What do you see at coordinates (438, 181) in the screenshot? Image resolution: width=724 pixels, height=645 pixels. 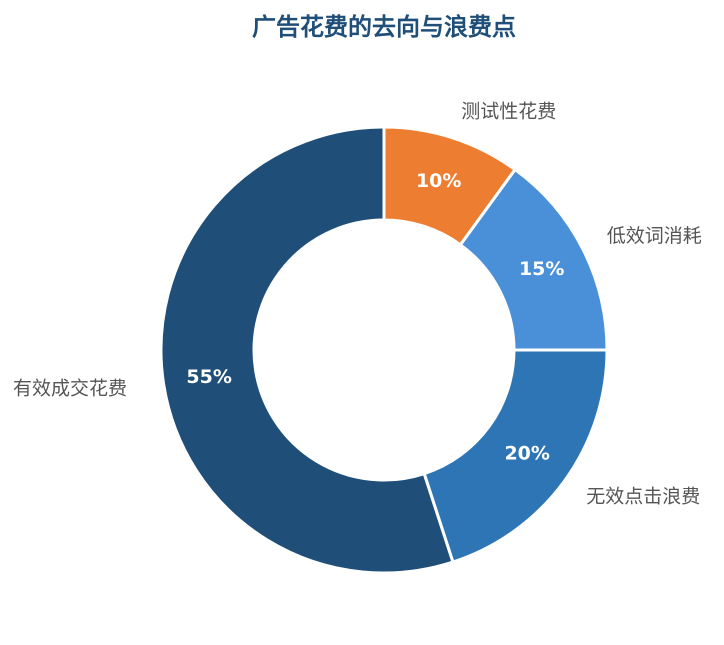 I see `value-label: 10%` at bounding box center [438, 181].